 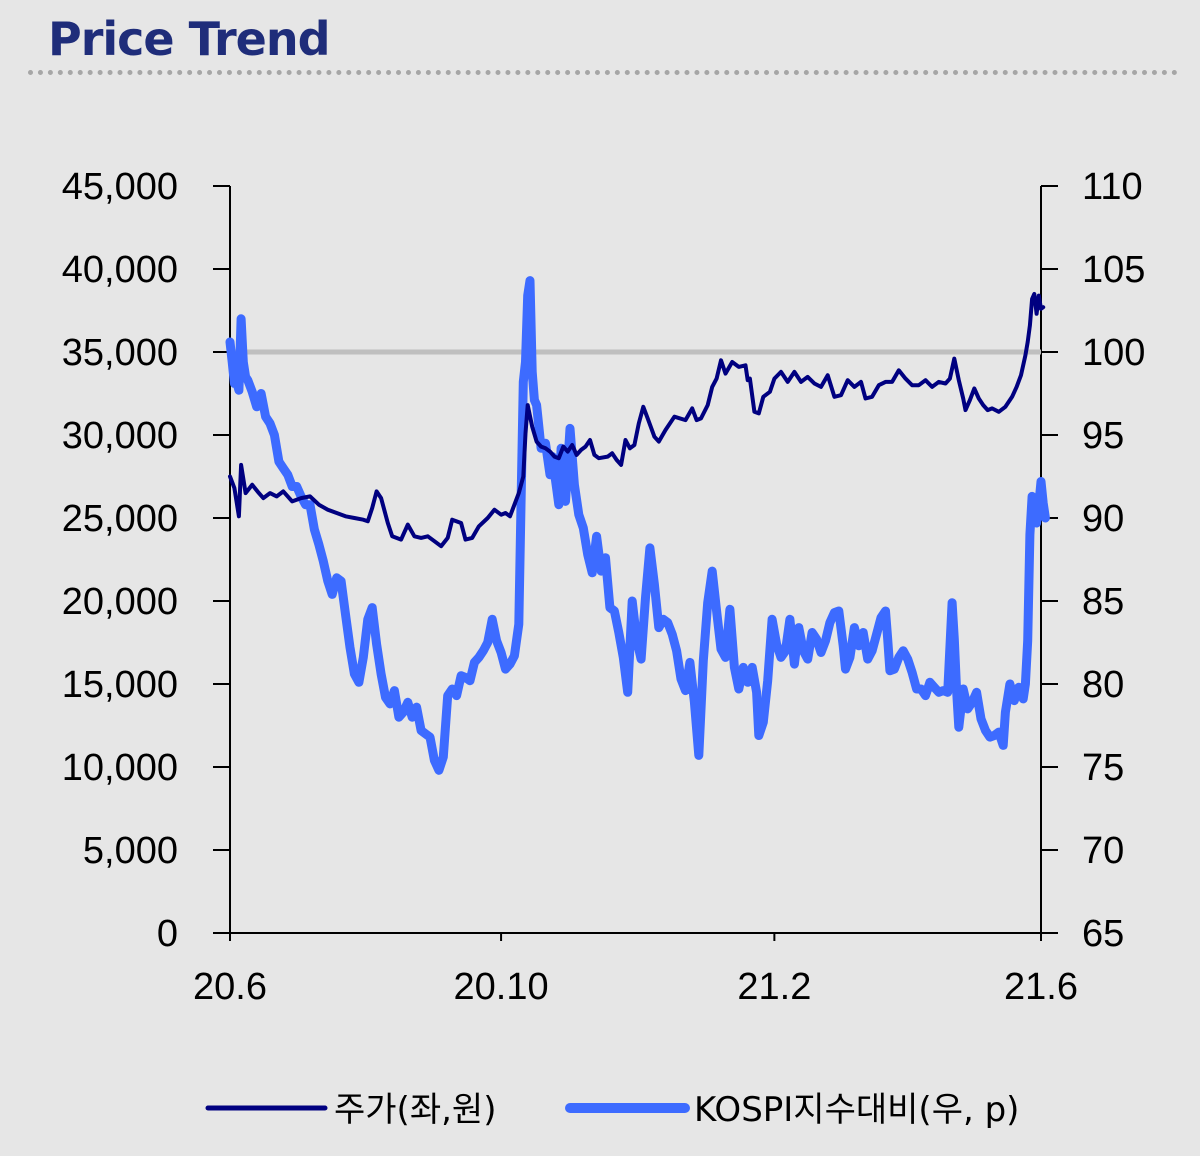 I want to click on left-axis-tick-label: 0, so click(x=167, y=934).